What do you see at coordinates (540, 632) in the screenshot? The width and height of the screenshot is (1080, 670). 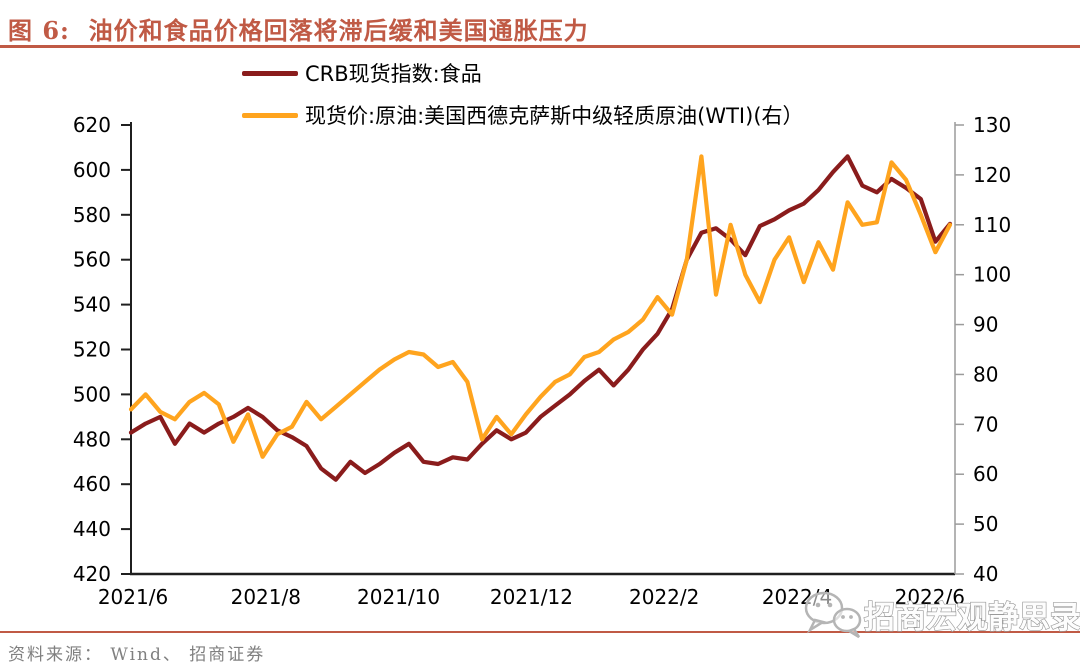 I see `footer-divider` at bounding box center [540, 632].